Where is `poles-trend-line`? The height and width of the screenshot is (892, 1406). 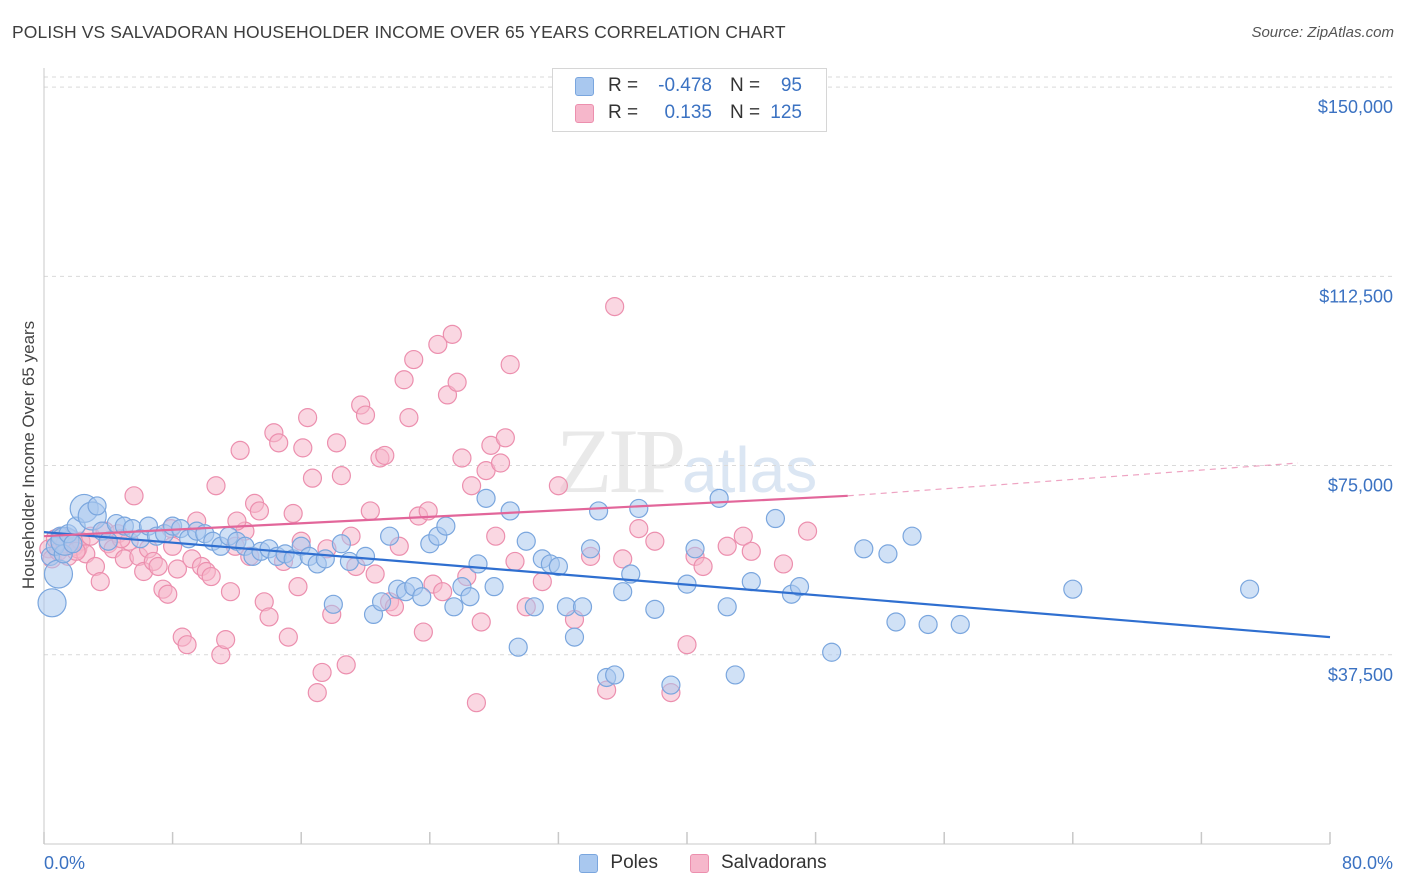 poles-trend-line is located at coordinates (687, 585).